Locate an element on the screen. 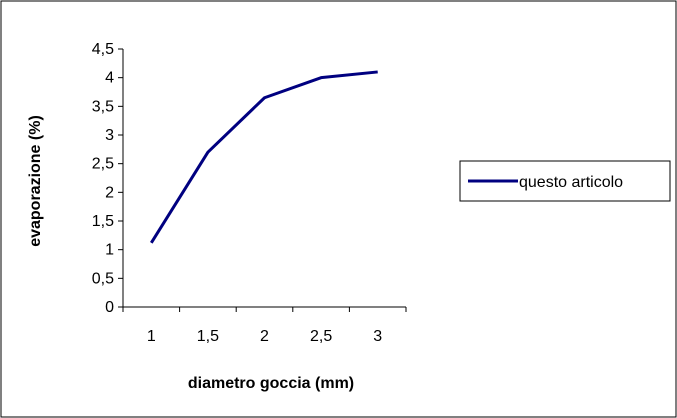 The width and height of the screenshot is (677, 418). y-tick-label: 1 is located at coordinates (109, 250).